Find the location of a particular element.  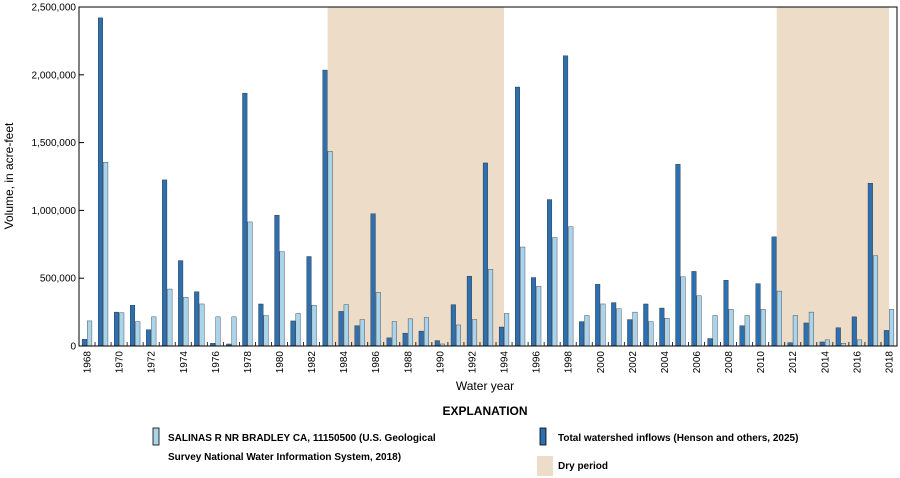

x-tick-label: 2018 is located at coordinates (889, 362).